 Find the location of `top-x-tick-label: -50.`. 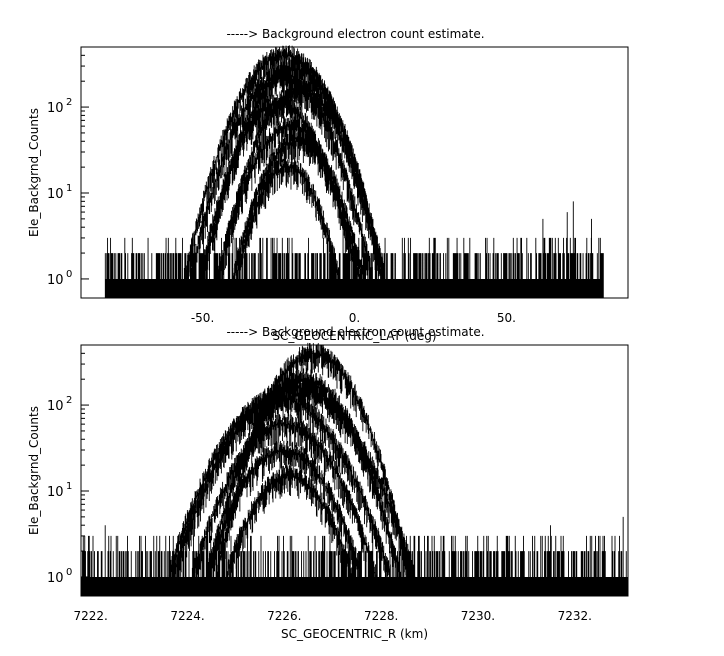

top-x-tick-label: -50. is located at coordinates (202, 318).